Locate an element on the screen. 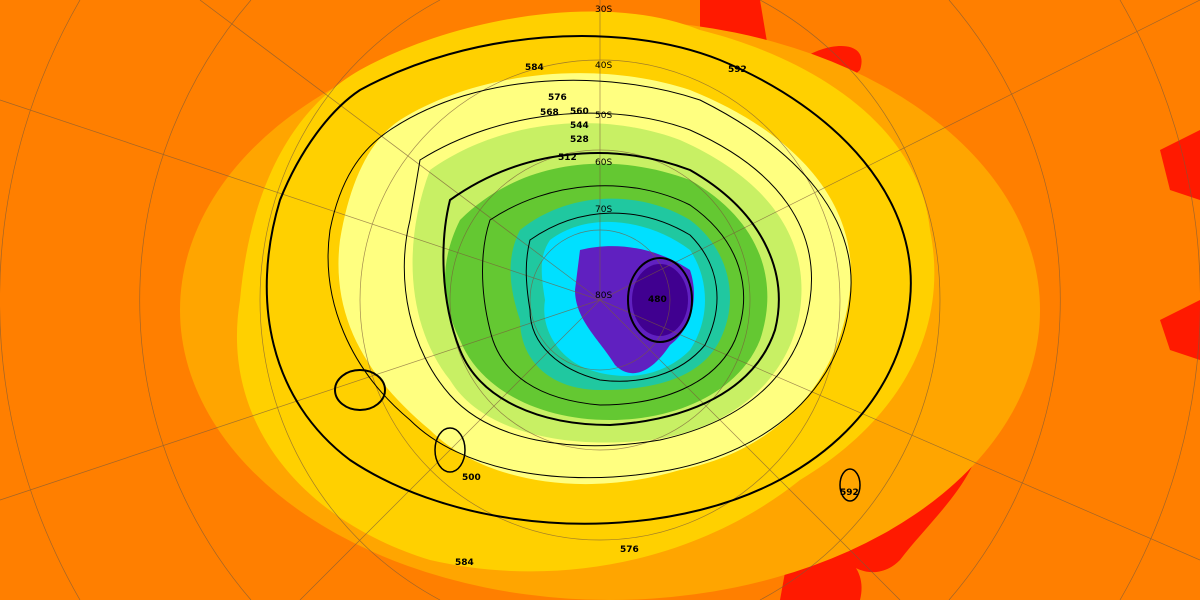 This screenshot has height=600, width=1200. lat-label: 30S is located at coordinates (603, 10).